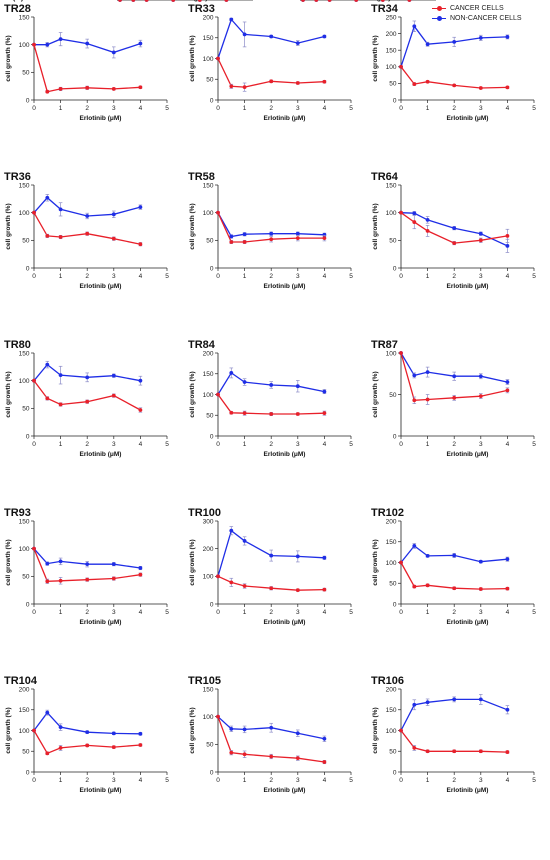 The height and width of the screenshot is (860, 550). Describe the element at coordinates (21, 681) in the screenshot. I see `subplot-title: TR104` at that location.